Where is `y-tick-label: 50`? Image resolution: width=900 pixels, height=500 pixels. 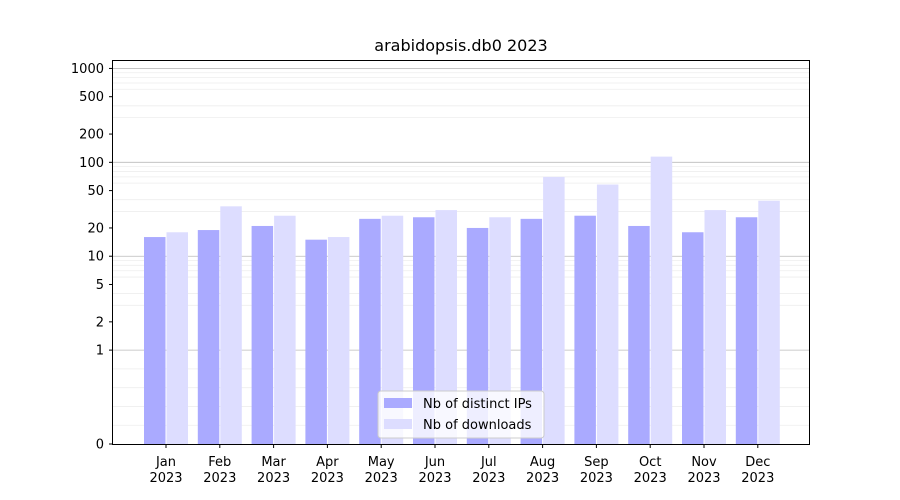 y-tick-label: 50 is located at coordinates (95, 191).